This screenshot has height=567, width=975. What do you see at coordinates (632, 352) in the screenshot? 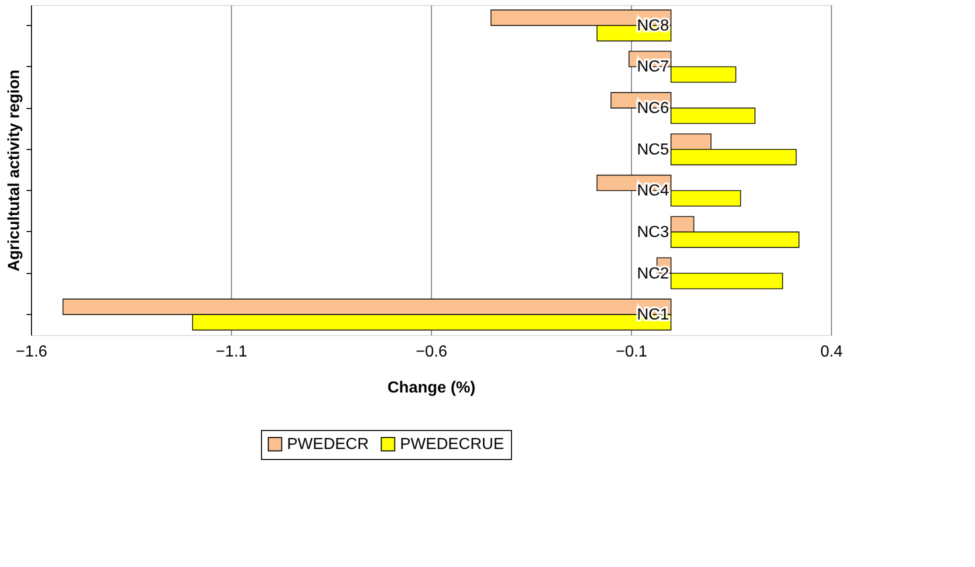
I see `x-tick-label: −0.1` at bounding box center [632, 352].